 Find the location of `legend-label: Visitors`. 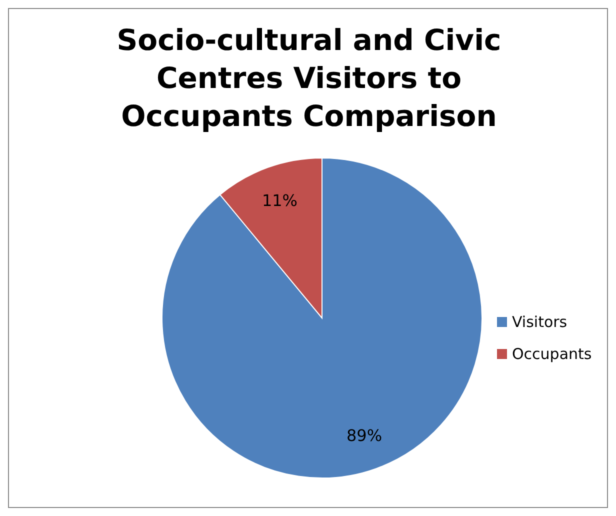

legend-label: Visitors is located at coordinates (540, 322).